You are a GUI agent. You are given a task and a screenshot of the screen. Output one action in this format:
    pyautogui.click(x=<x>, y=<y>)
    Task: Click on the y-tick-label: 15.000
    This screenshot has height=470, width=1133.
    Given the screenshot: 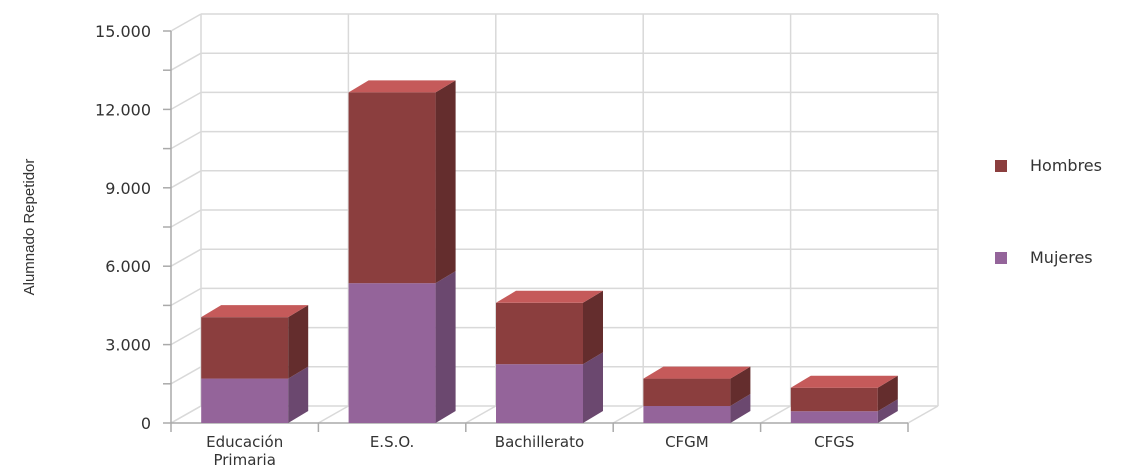 What is the action you would take?
    pyautogui.click(x=123, y=31)
    